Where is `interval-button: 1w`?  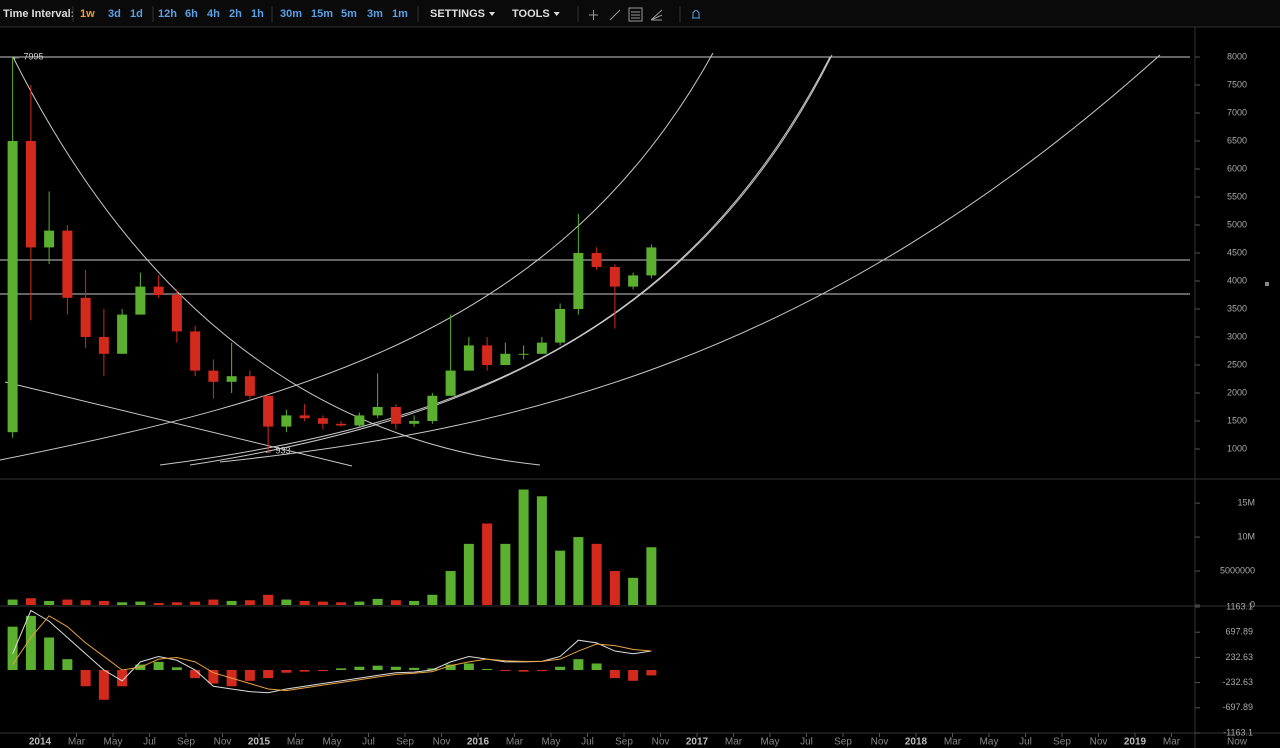 interval-button: 1w is located at coordinates (87, 14).